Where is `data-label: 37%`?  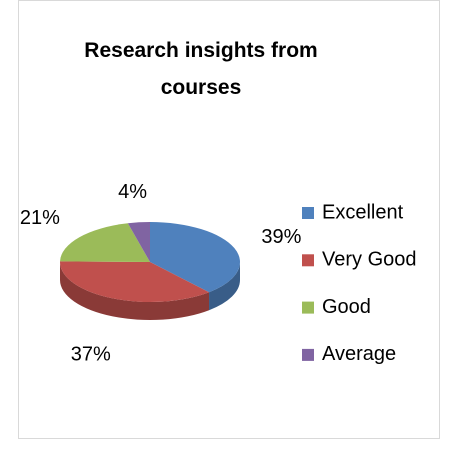 data-label: 37% is located at coordinates (91, 355).